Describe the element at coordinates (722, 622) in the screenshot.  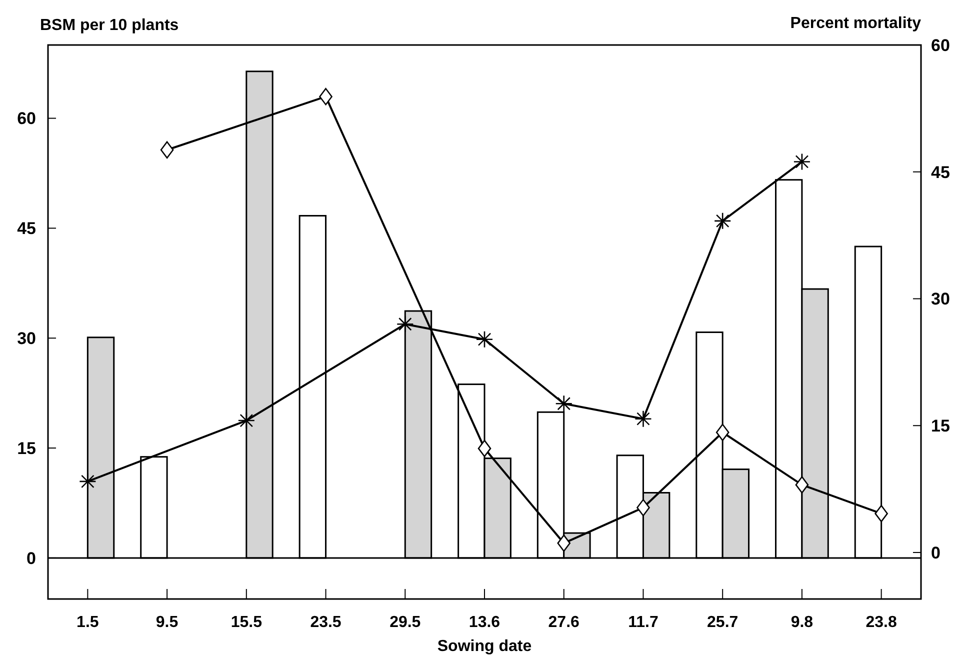
I see `x-tick-label: 25.7` at that location.